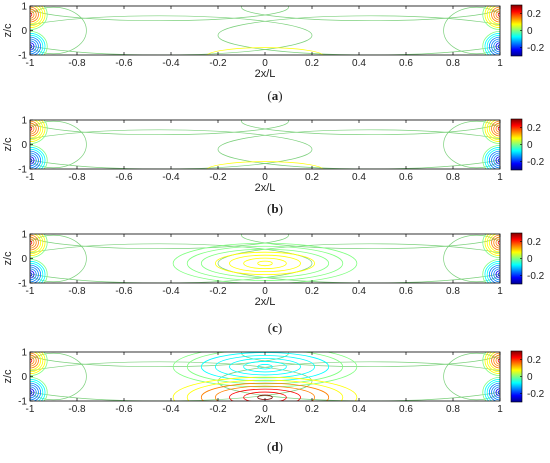  Describe the element at coordinates (534, 360) in the screenshot. I see `colorbar-tick-label: 0.2` at that location.